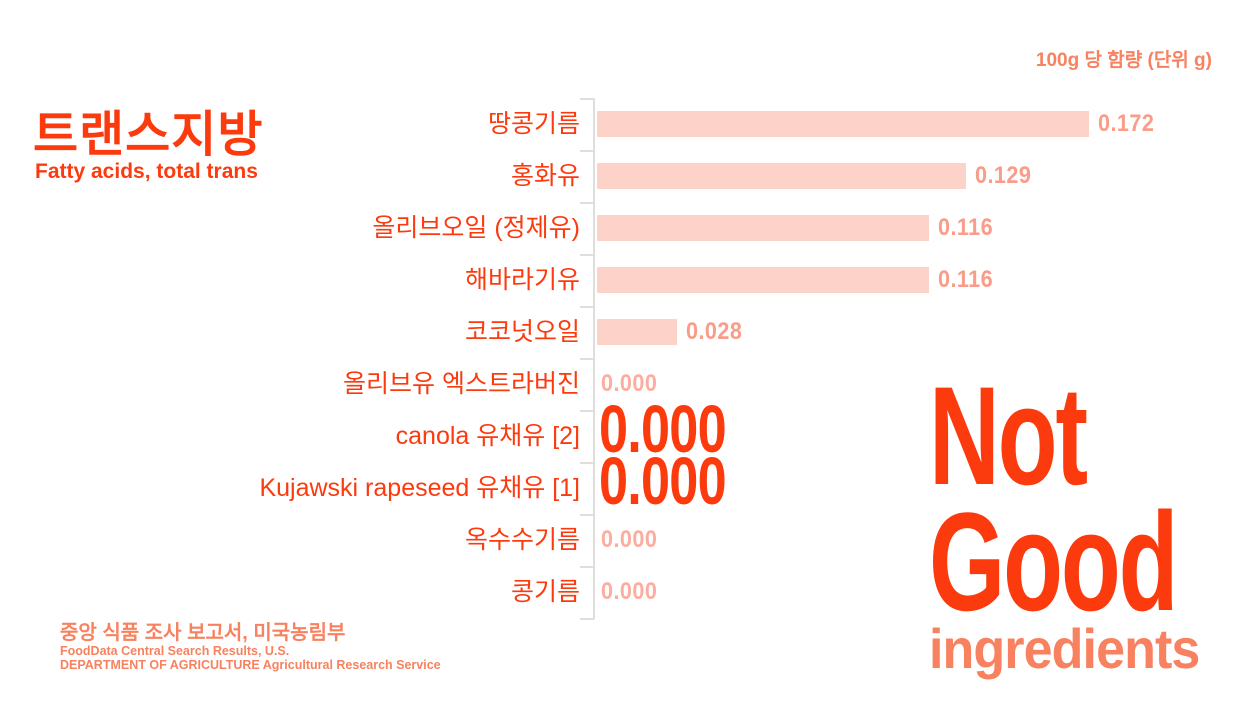 The width and height of the screenshot is (1250, 703). I want to click on category-label: 땅콩기름, so click(533, 124).